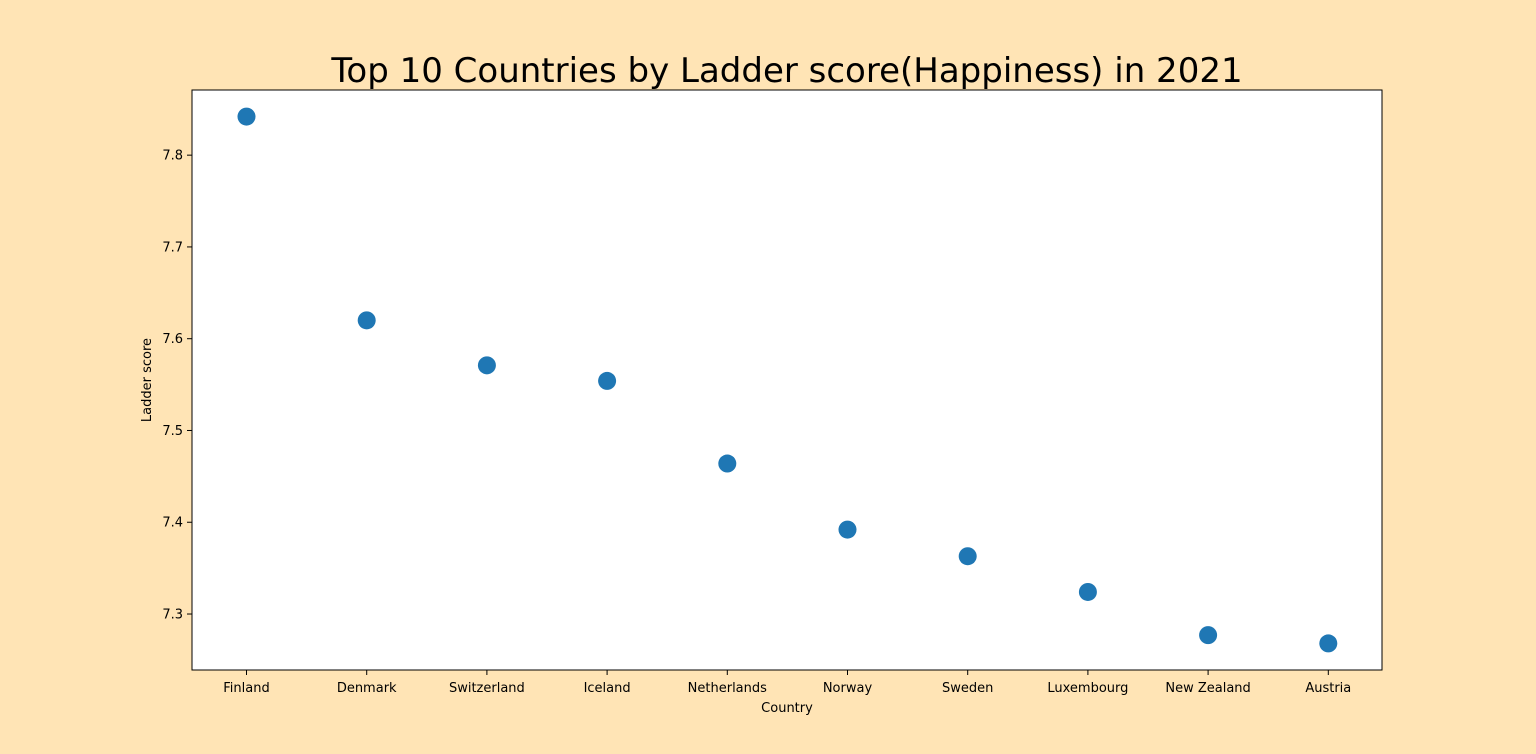 The height and width of the screenshot is (754, 1536). I want to click on y-tick-label: 7.4, so click(172, 523).